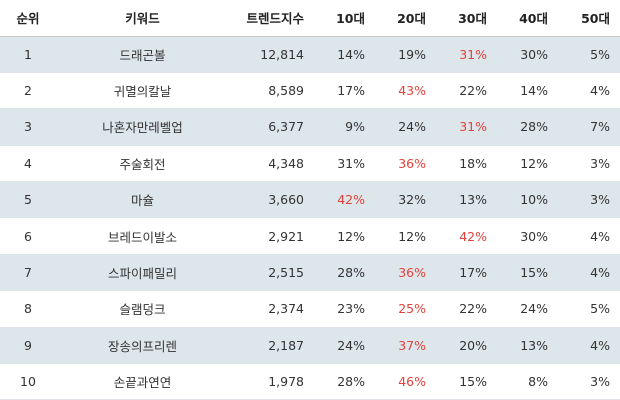 The image size is (620, 400). I want to click on table-header: 순위 키워드 트렌드지수 10대 20대 30대 40대 50대, so click(310, 18).